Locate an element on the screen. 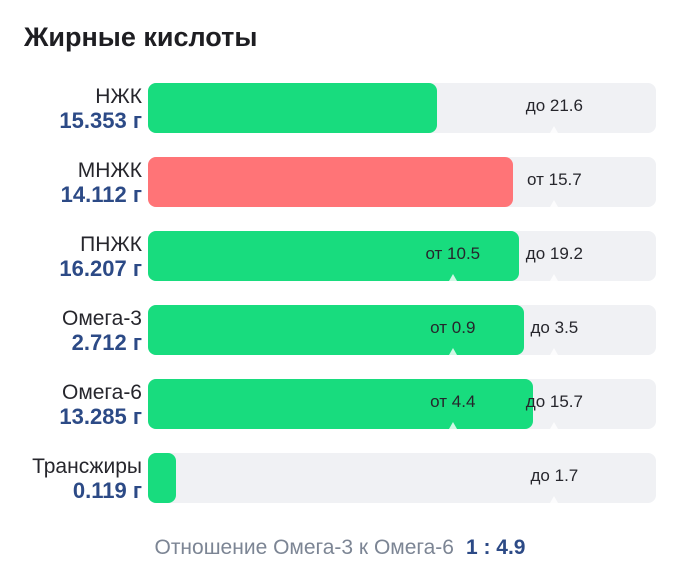  amount-value: 14.112 is located at coordinates (93, 194).